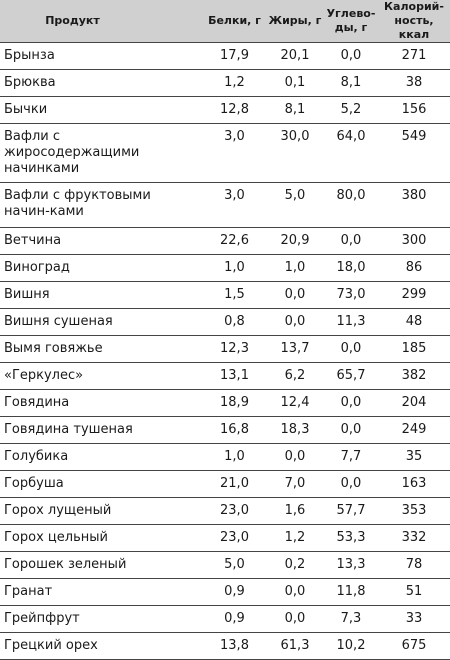  What do you see at coordinates (295, 375) in the screenshot?
I see `cell-fat: 6,2` at bounding box center [295, 375].